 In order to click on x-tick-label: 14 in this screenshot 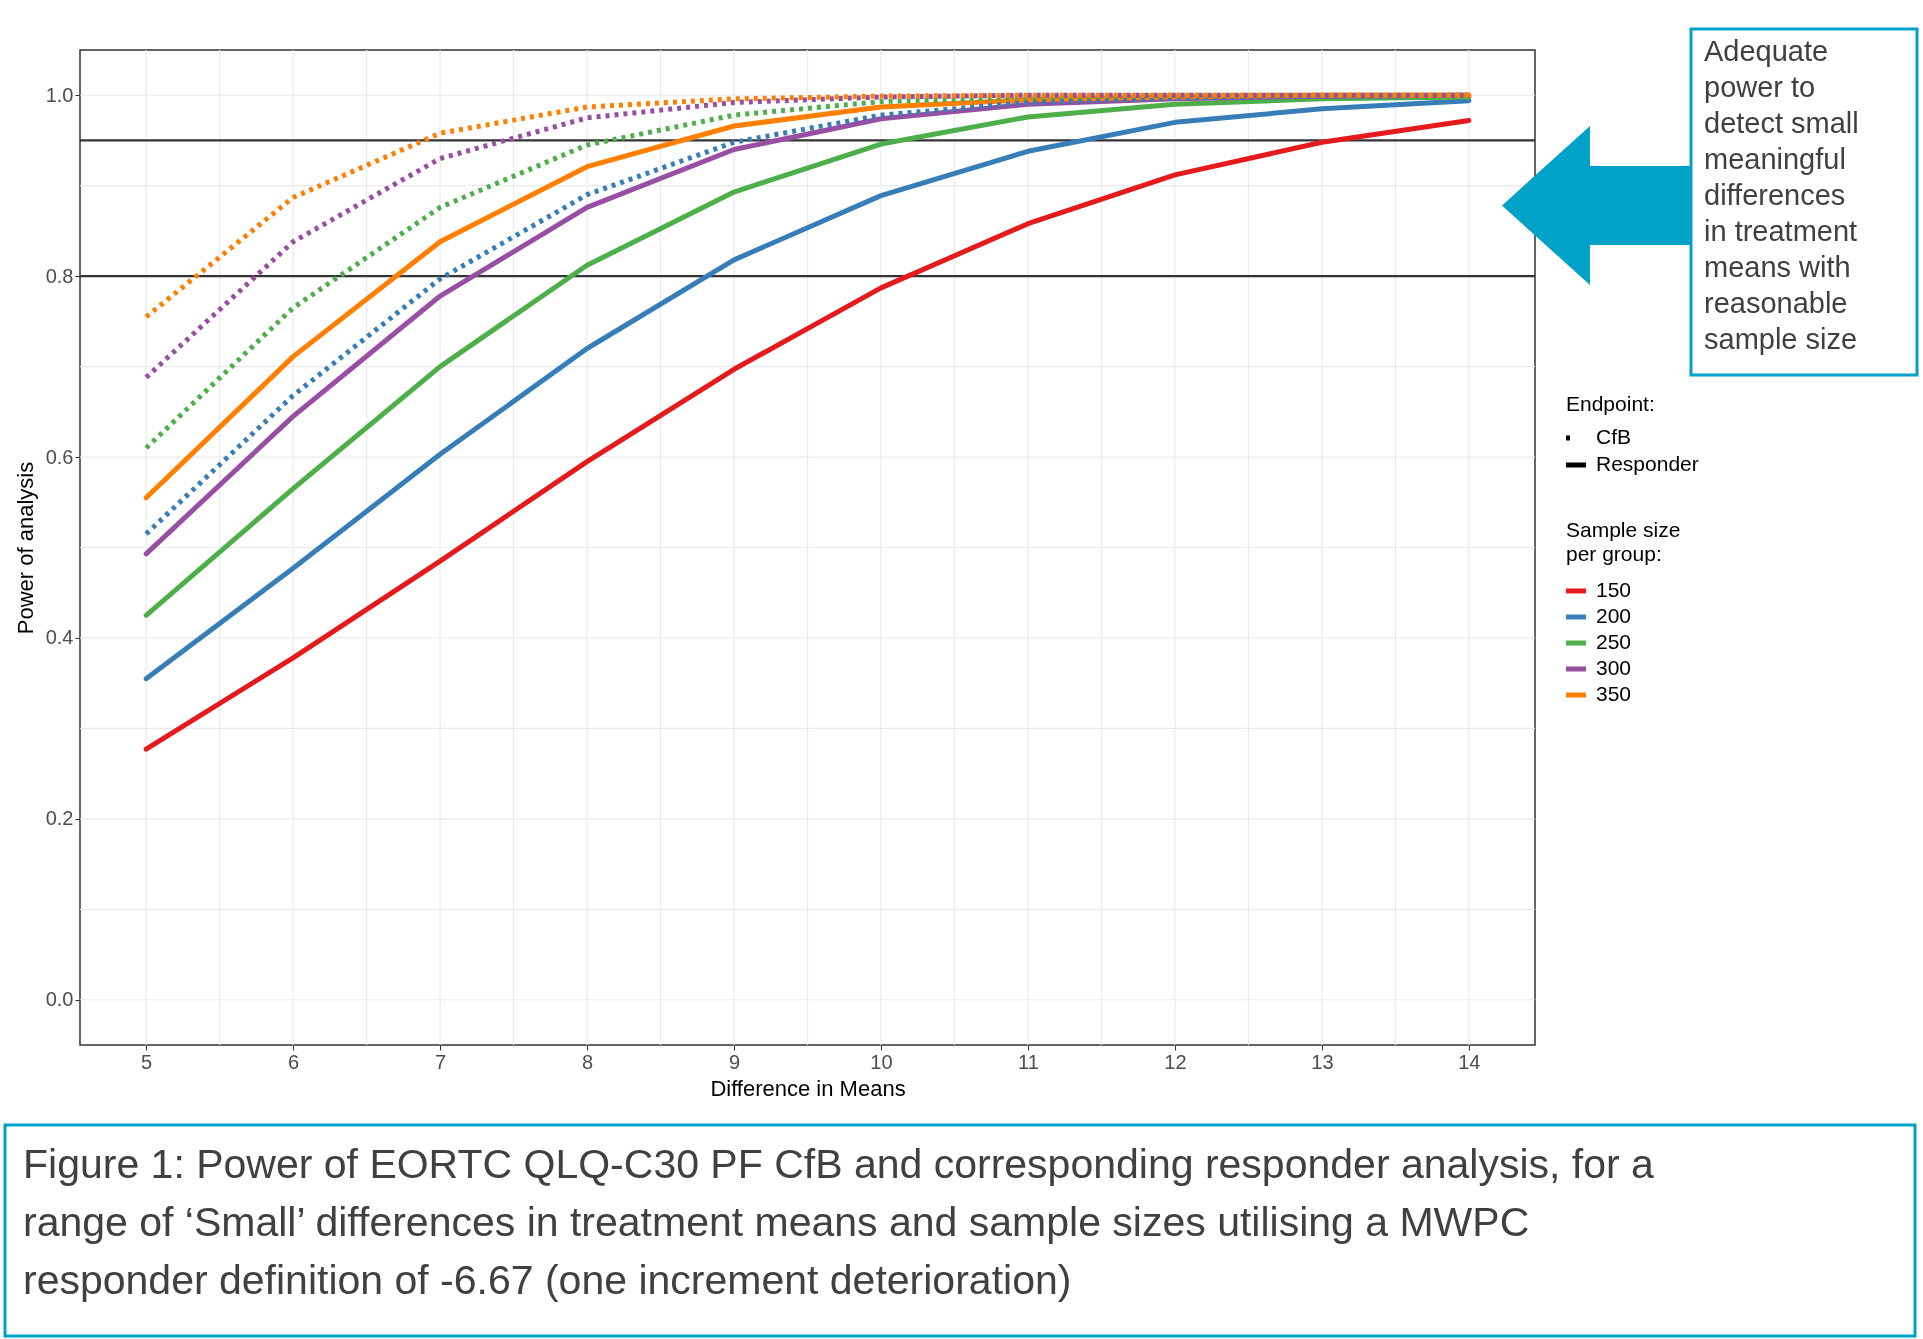, I will do `click(1469, 1061)`.